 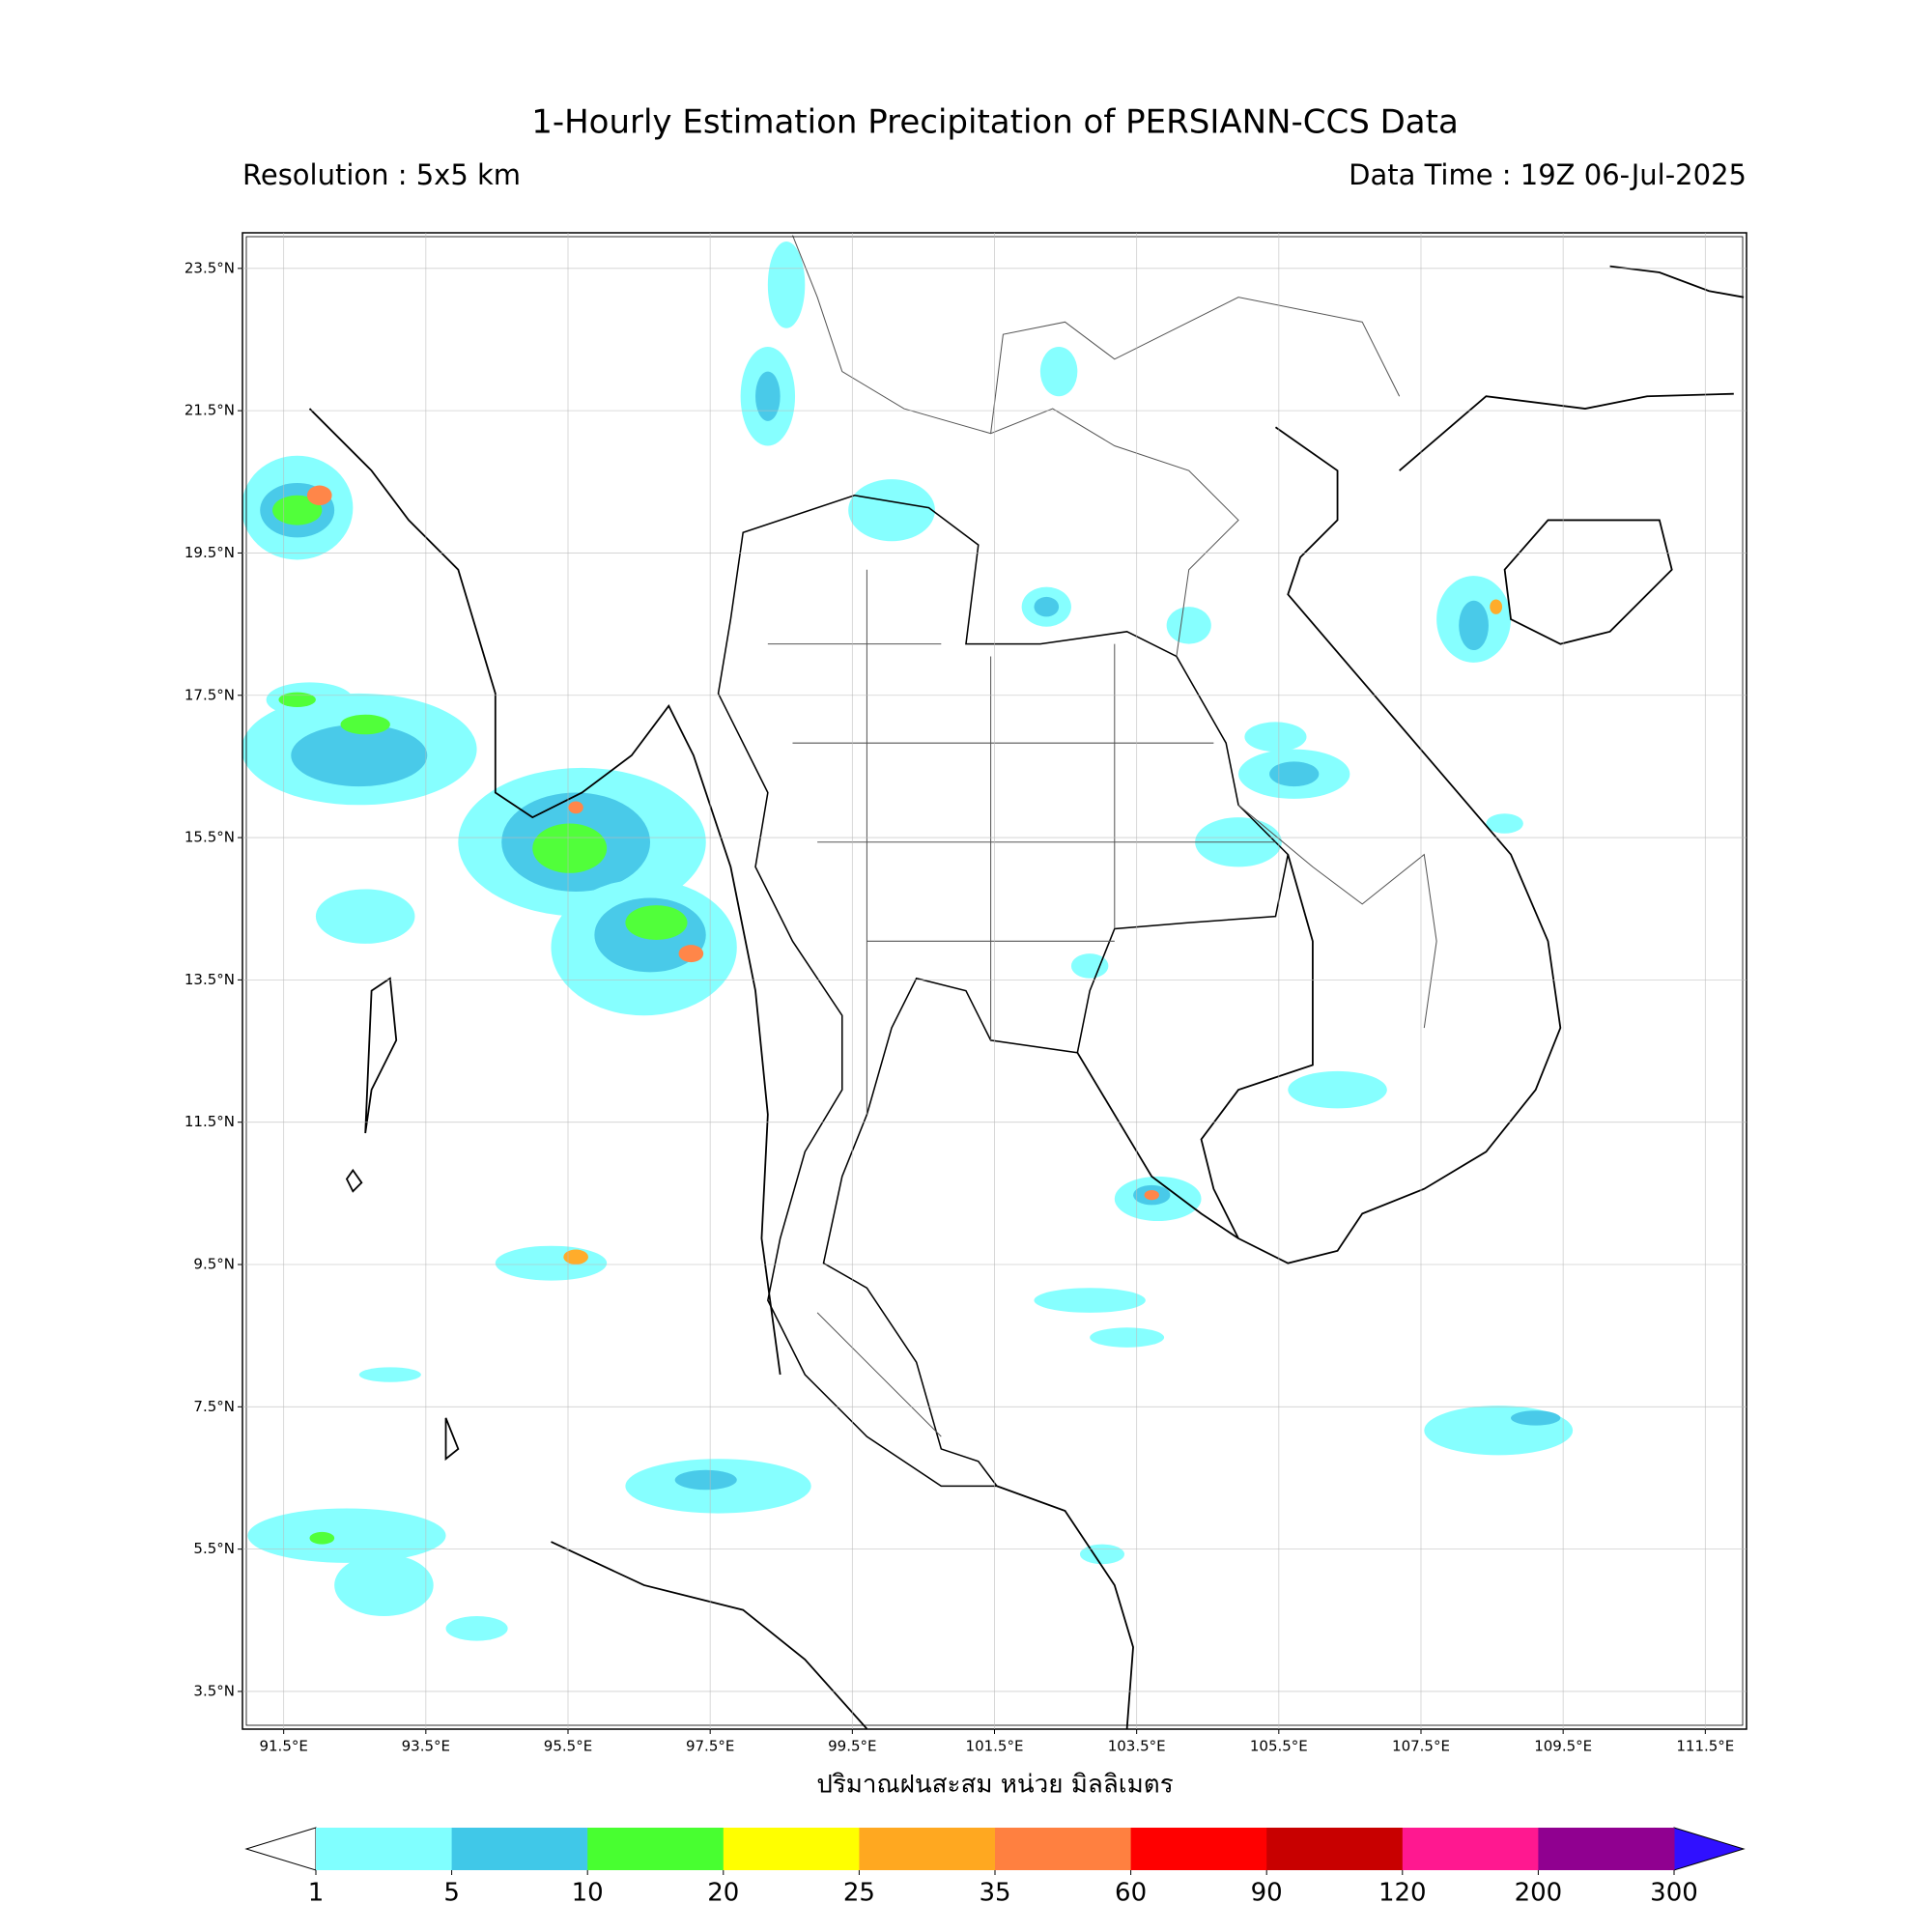 I want to click on lon-tick-label: 99.5°E, so click(x=852, y=1746).